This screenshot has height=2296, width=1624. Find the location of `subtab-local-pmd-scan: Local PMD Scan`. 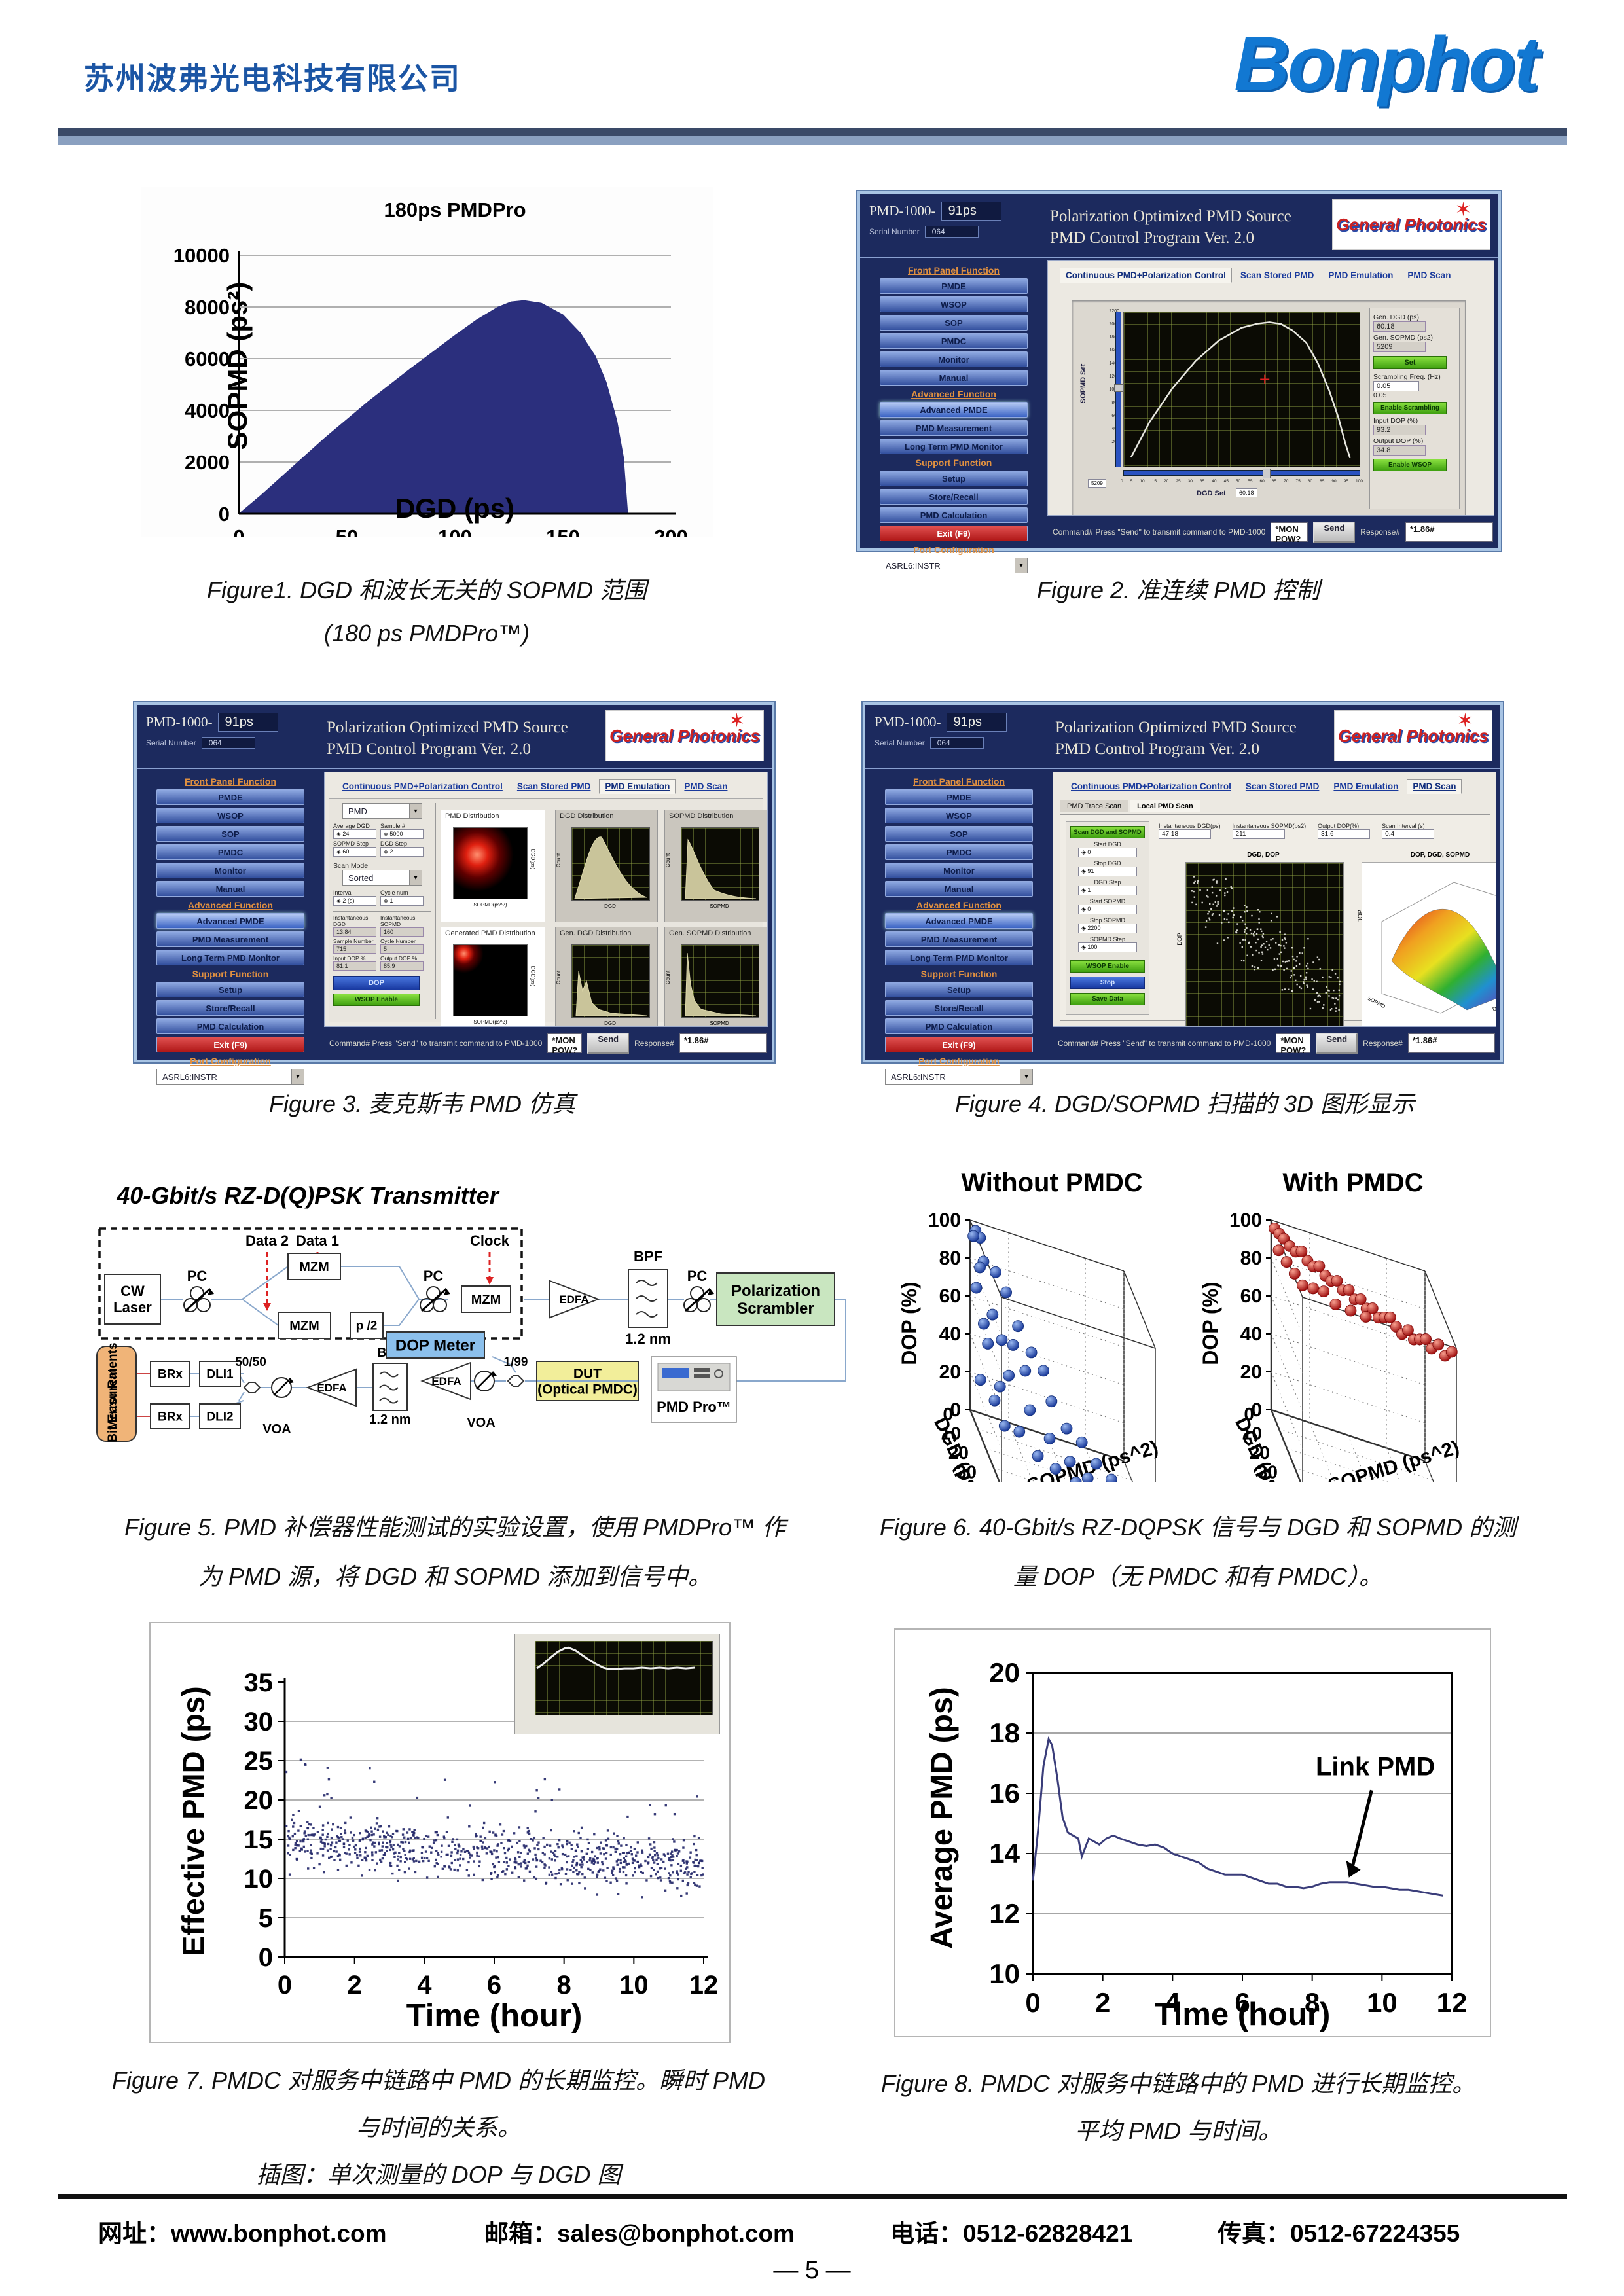

subtab-local-pmd-scan: Local PMD Scan is located at coordinates (1165, 806).